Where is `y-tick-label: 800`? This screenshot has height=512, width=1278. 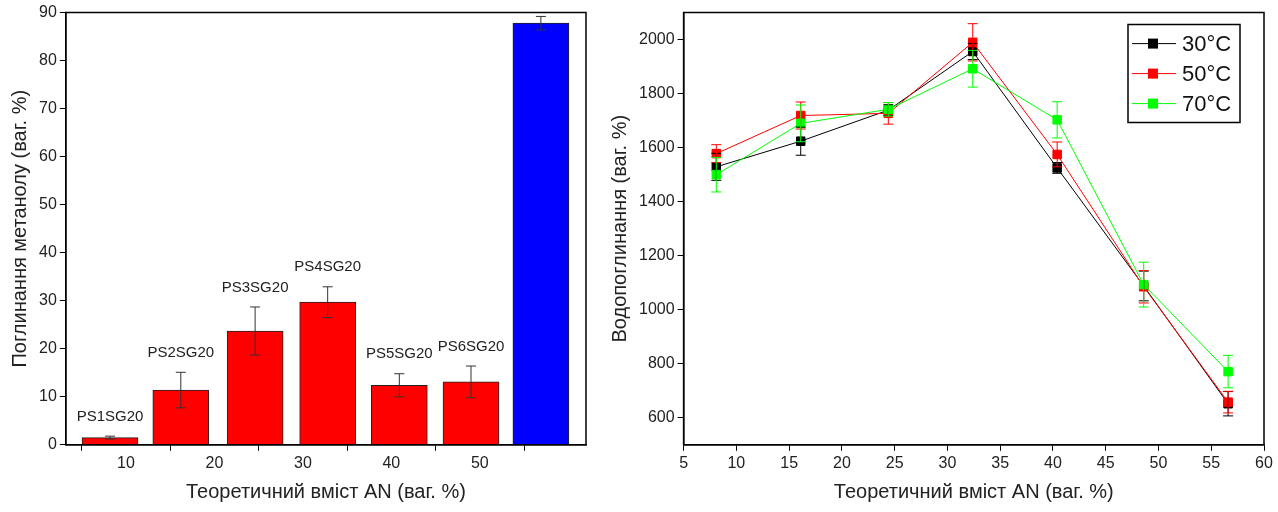
y-tick-label: 800 is located at coordinates (661, 363).